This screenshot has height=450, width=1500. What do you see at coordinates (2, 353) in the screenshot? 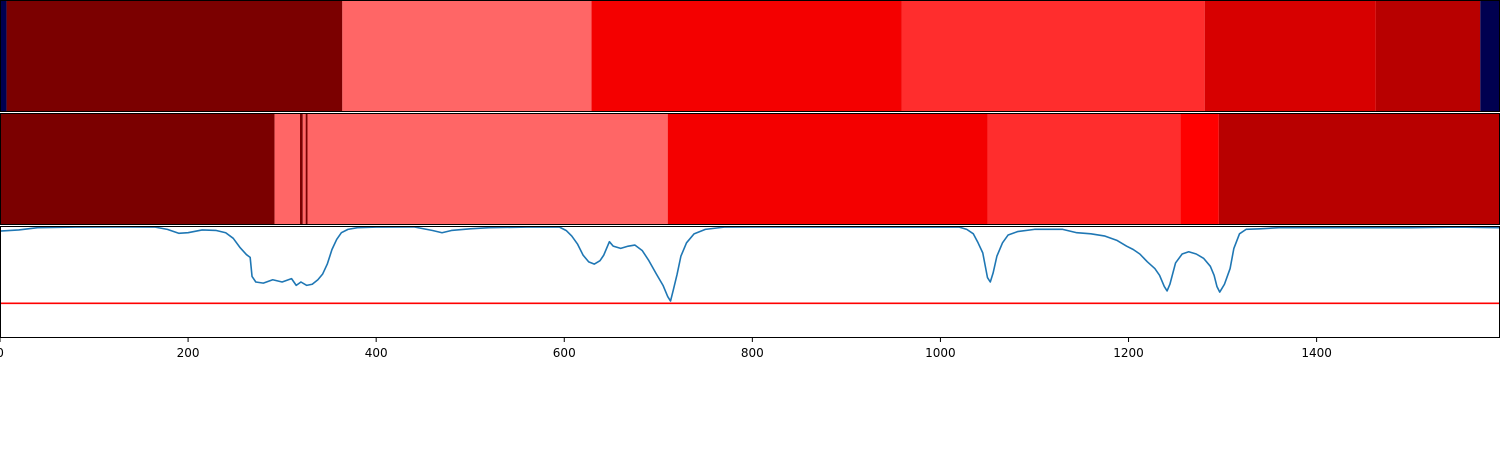
I see `x-tick-label: 0` at bounding box center [2, 353].